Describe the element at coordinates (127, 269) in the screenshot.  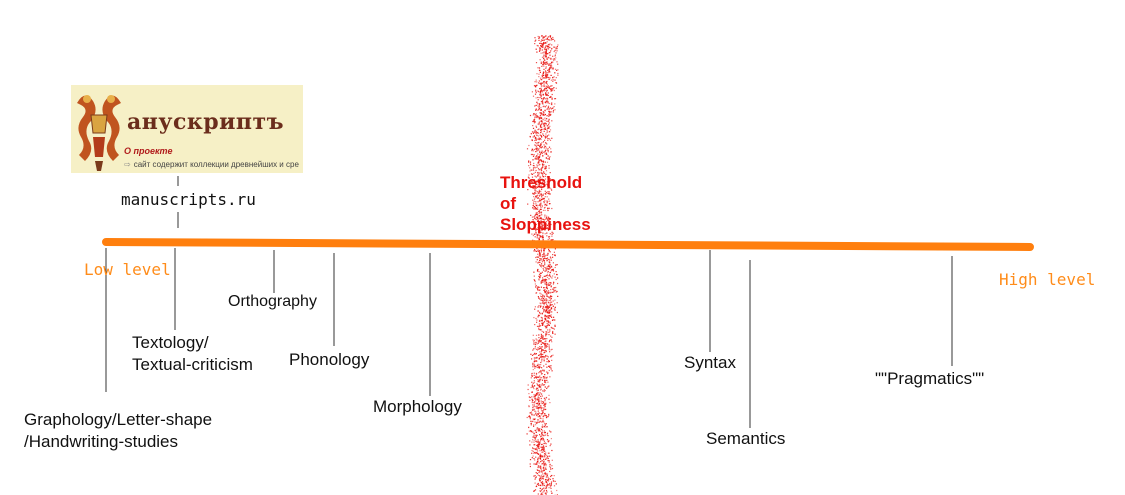
I see `low-level-label: Low level` at that location.